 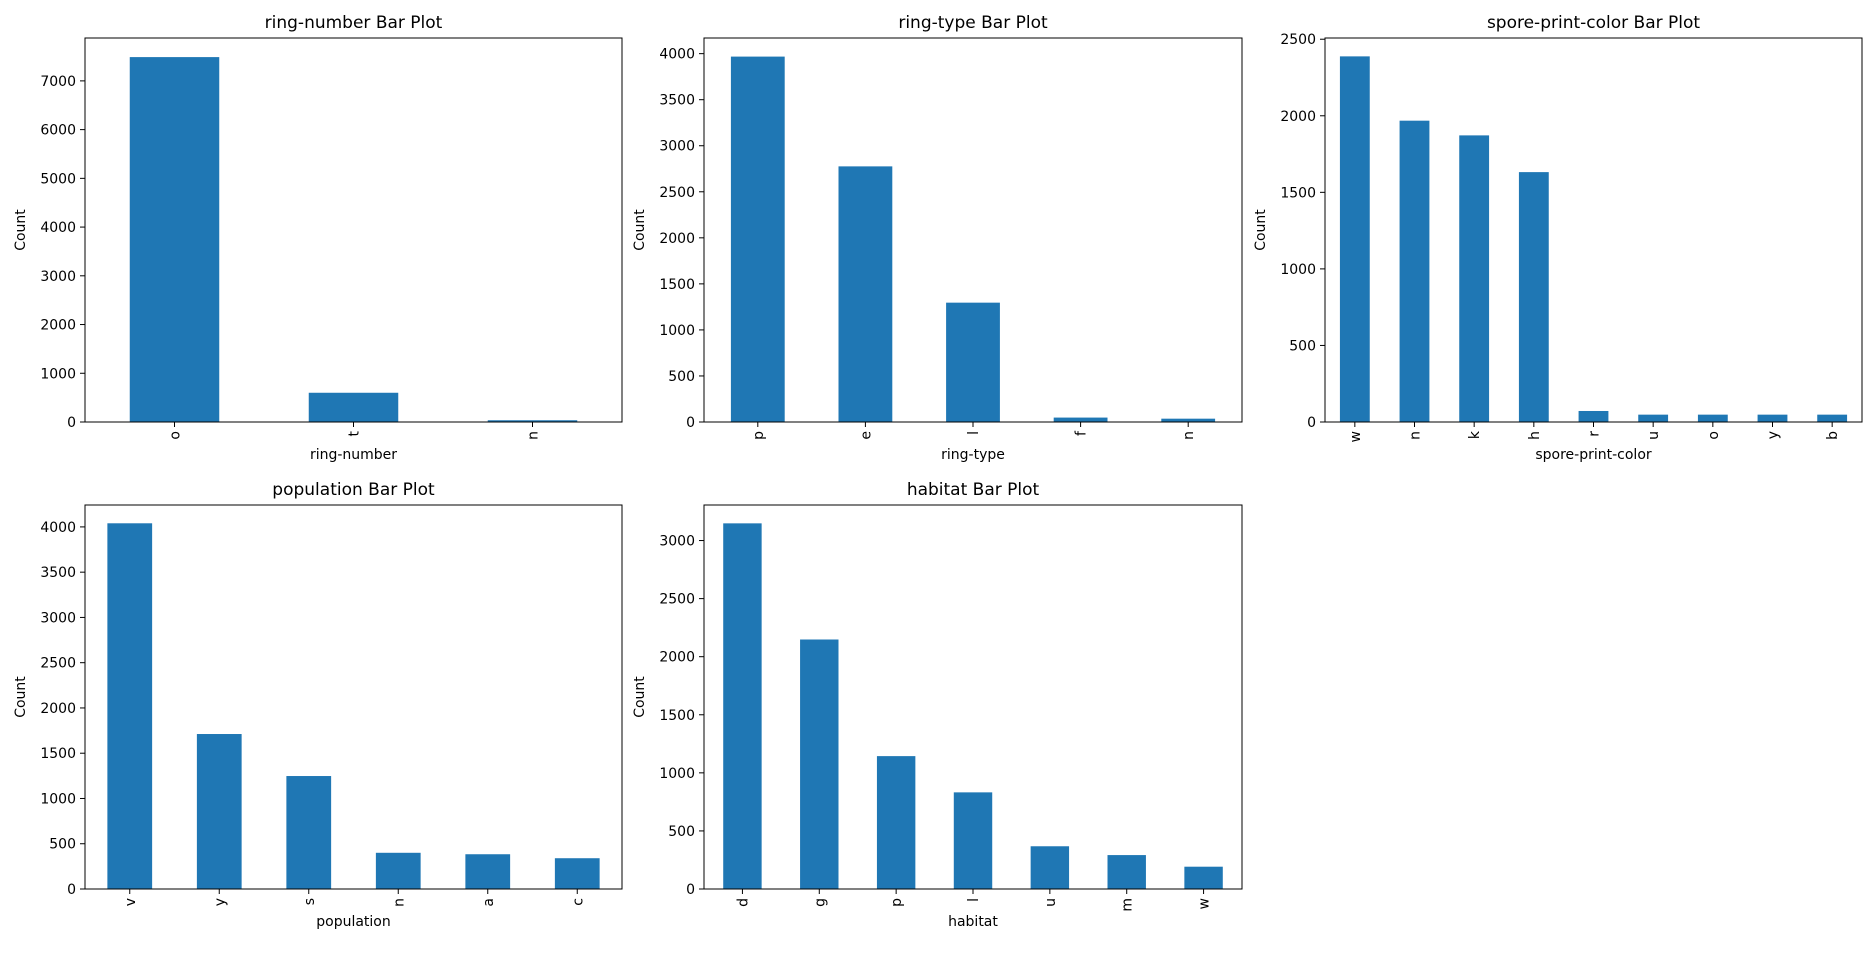 What do you see at coordinates (973, 23) in the screenshot?
I see `chart-title: ring-type Bar Plot` at bounding box center [973, 23].